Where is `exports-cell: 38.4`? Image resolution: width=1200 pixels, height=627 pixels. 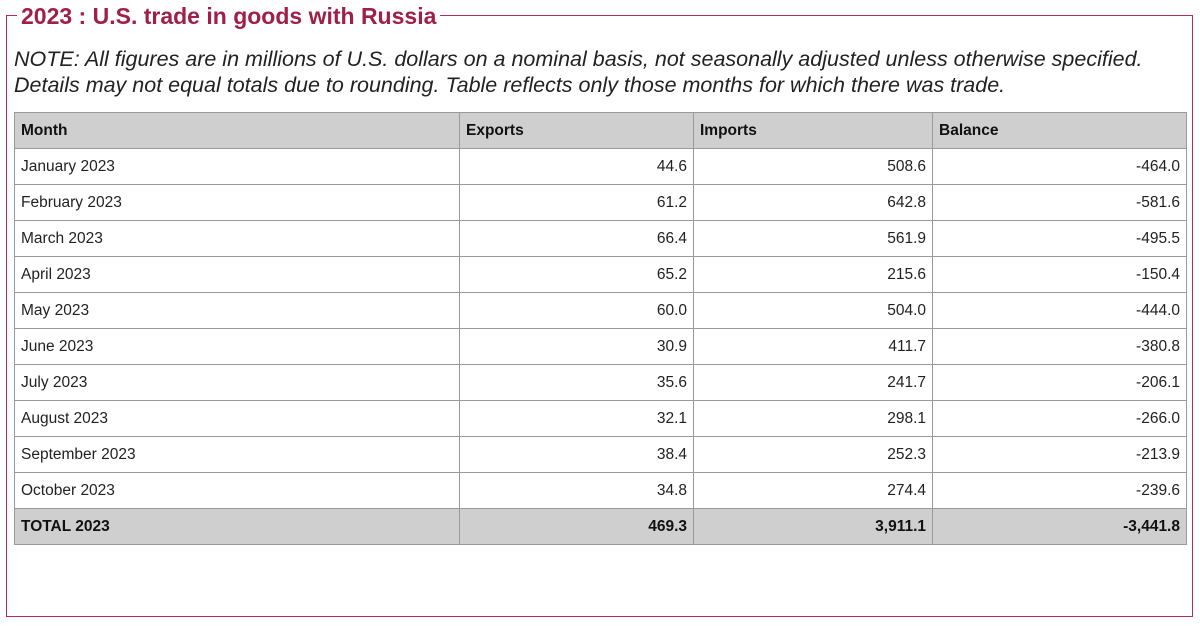
exports-cell: 38.4 is located at coordinates (576, 454).